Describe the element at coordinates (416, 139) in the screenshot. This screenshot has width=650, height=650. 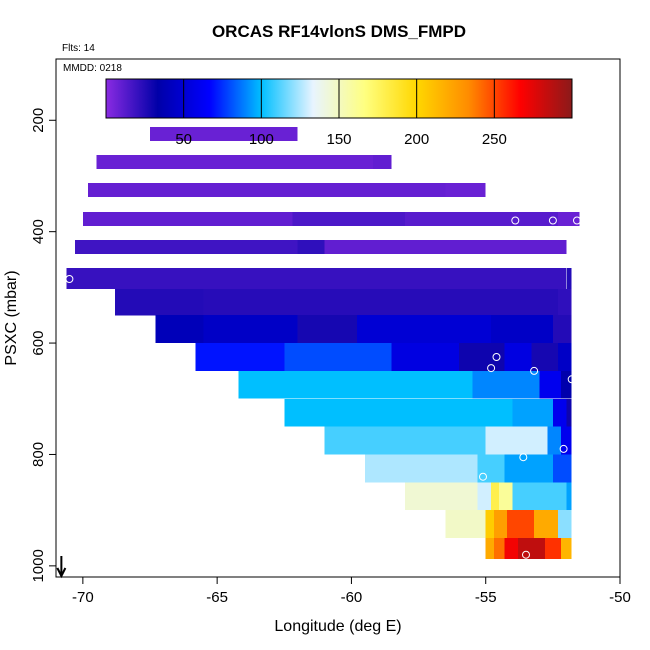
I see `colorbar-tick-label: 200` at that location.